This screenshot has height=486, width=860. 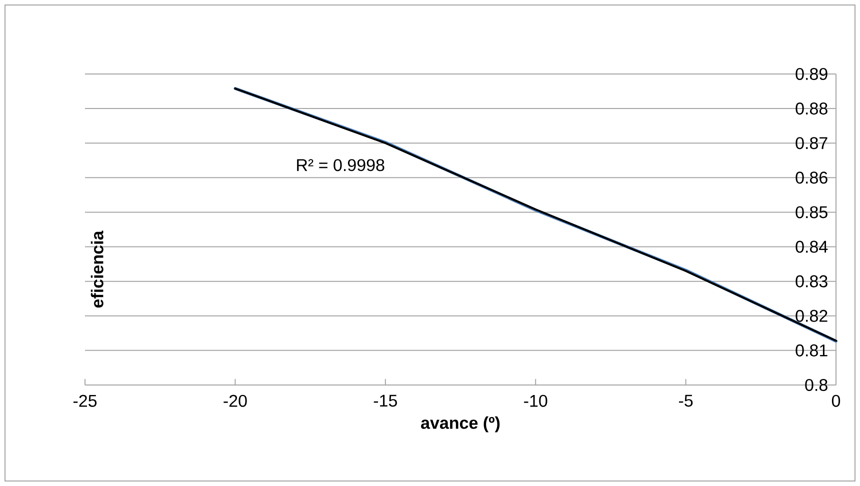 What do you see at coordinates (235, 400) in the screenshot?
I see `x-tick-label: -20` at bounding box center [235, 400].